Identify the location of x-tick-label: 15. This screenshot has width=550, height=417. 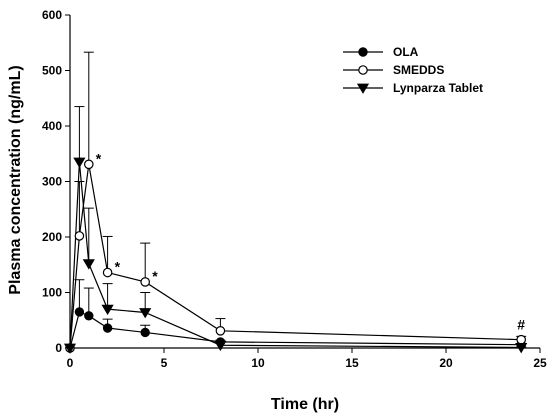
(352, 363).